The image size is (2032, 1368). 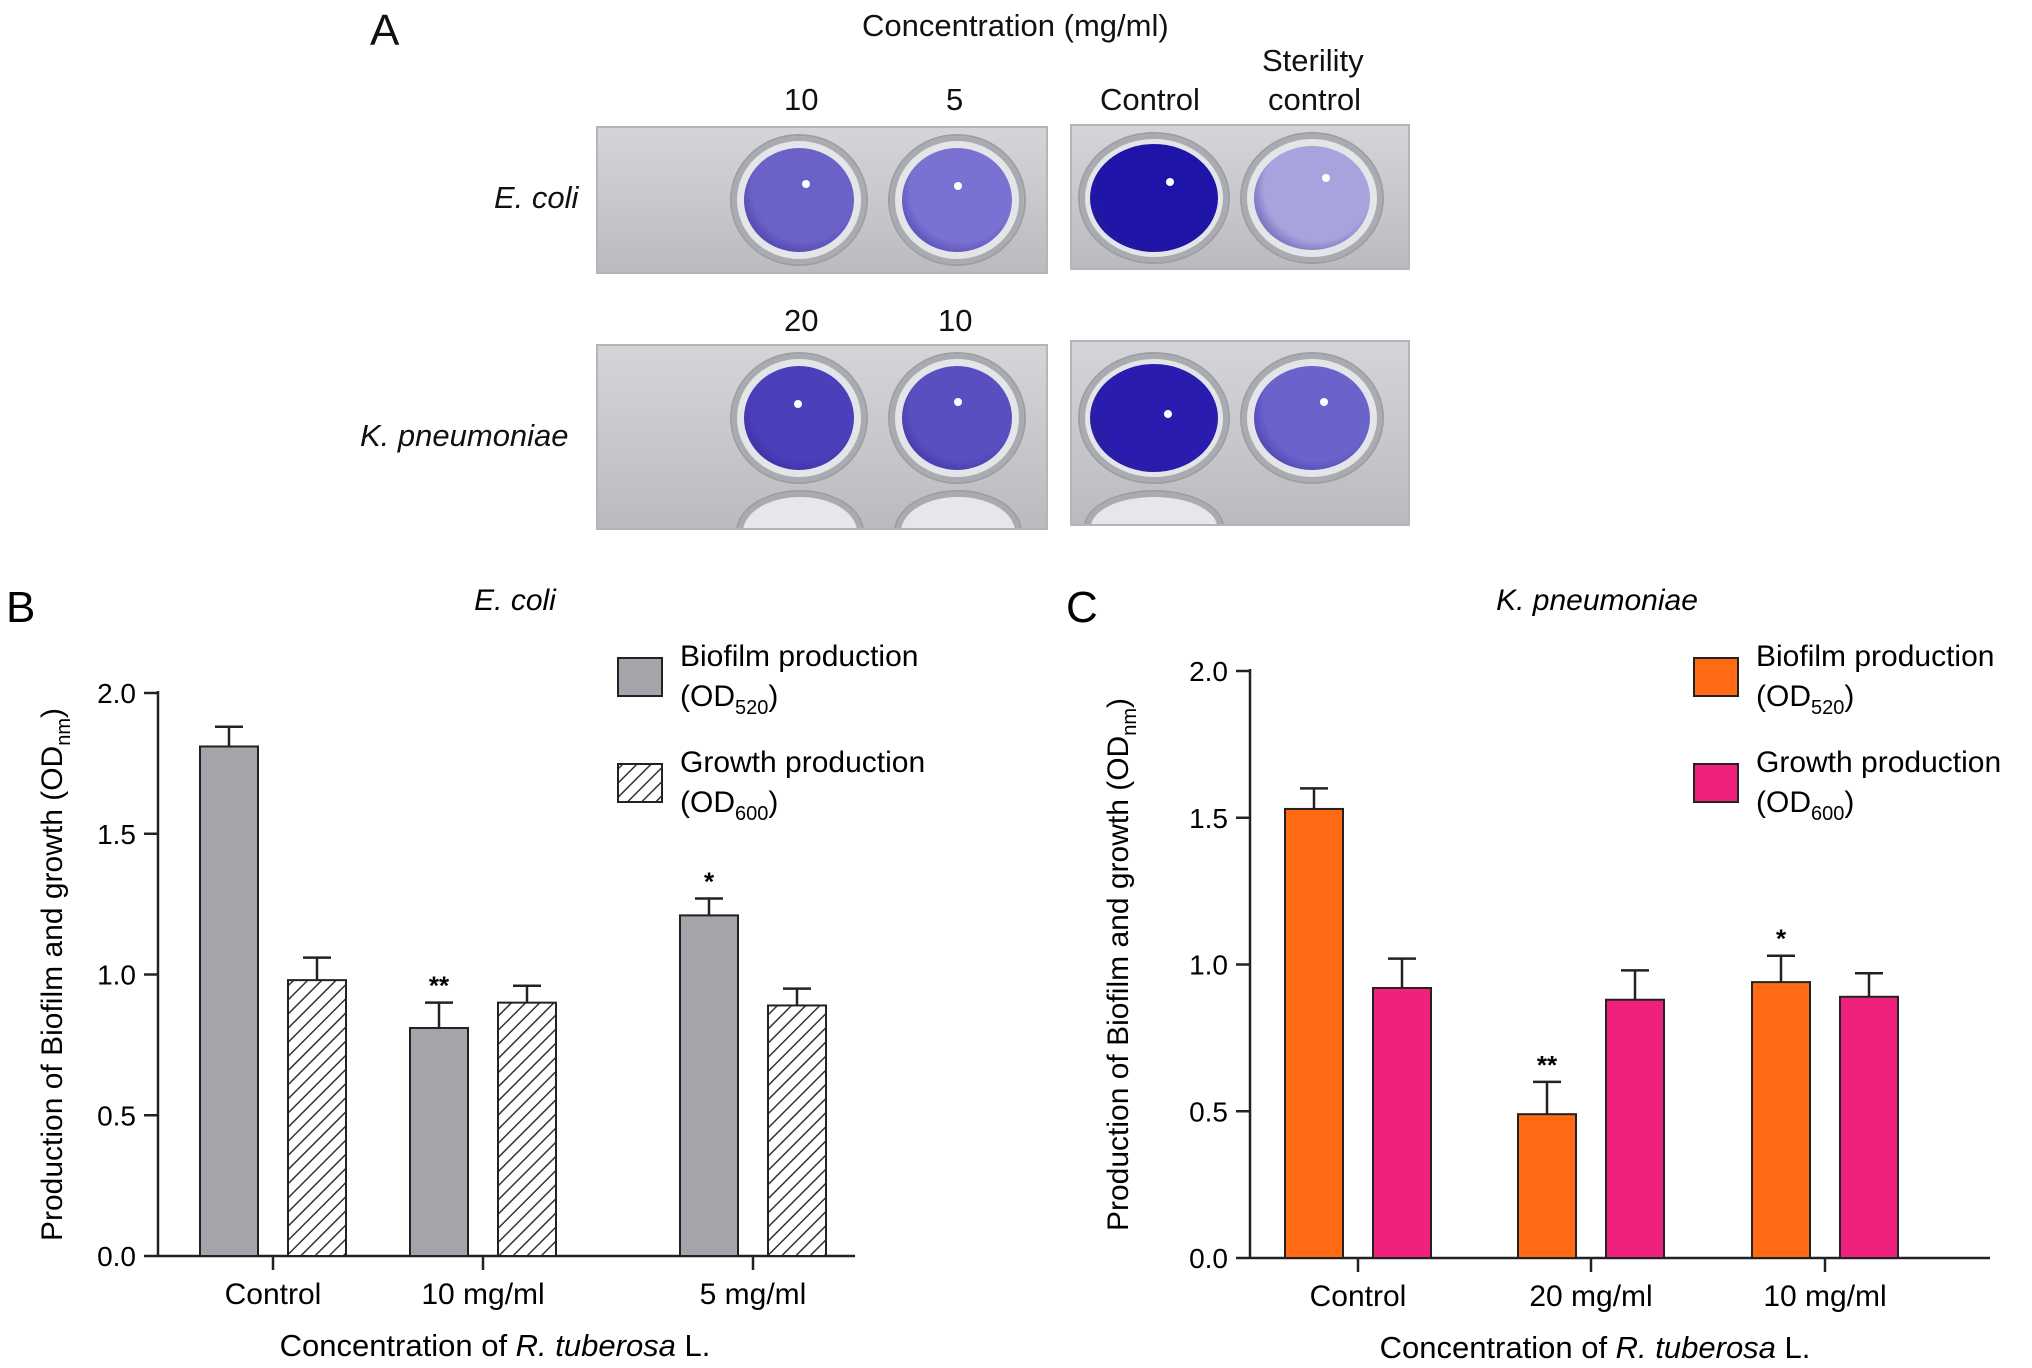 What do you see at coordinates (1590, 1296) in the screenshot?
I see `chart-c-xtick-label: 20 mg/ml` at bounding box center [1590, 1296].